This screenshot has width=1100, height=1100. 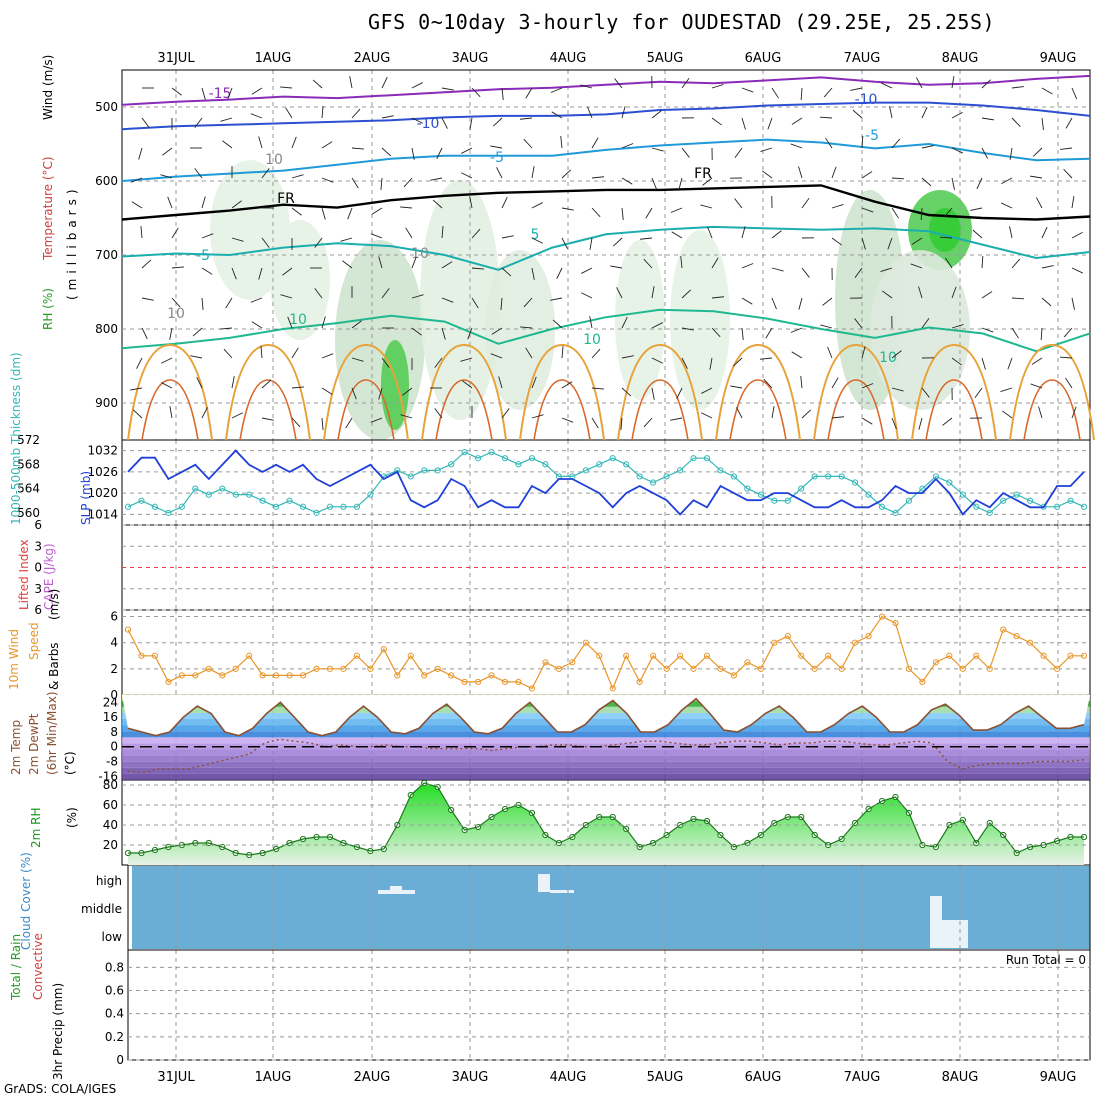 I want to click on contour-label: 10, so click(x=274, y=160).